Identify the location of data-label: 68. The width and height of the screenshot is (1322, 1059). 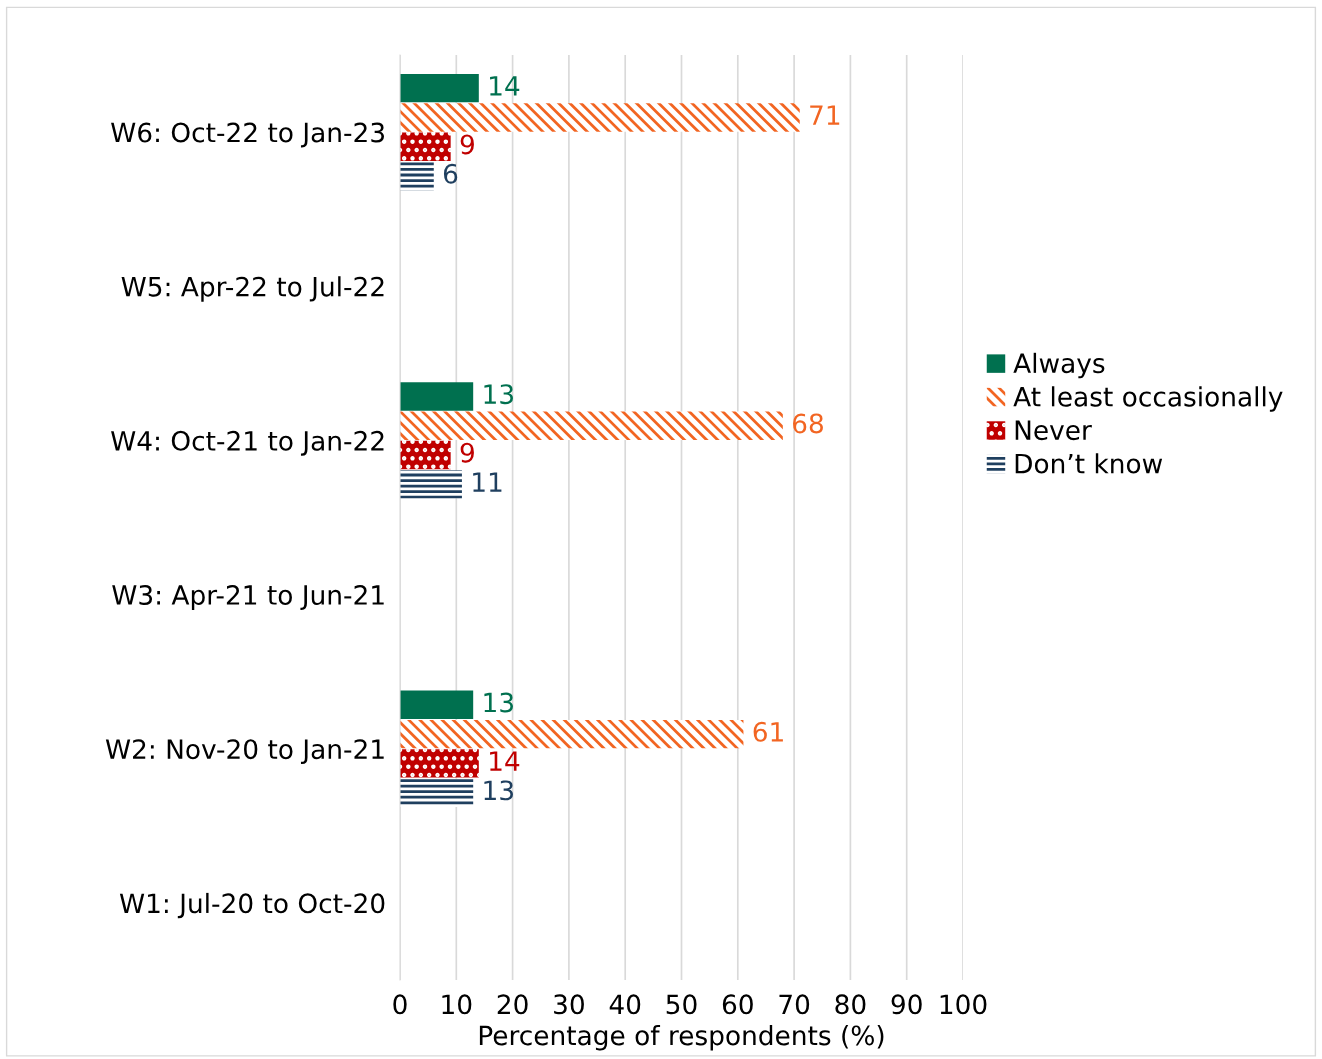
(808, 423).